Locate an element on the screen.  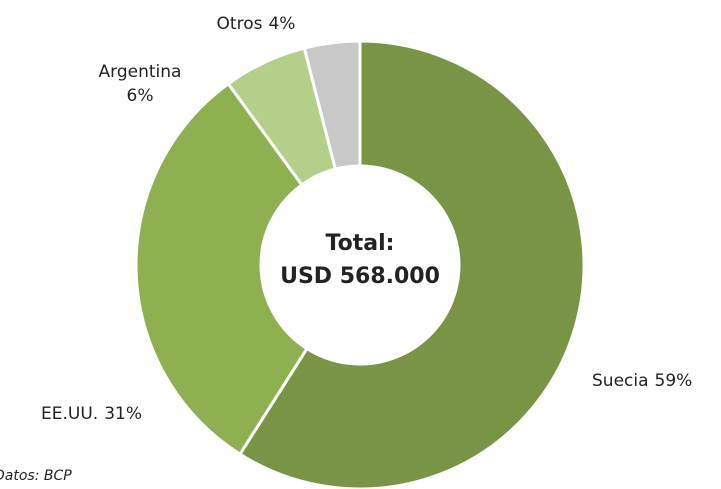
slice-value-label: 6% is located at coordinates (140, 96).